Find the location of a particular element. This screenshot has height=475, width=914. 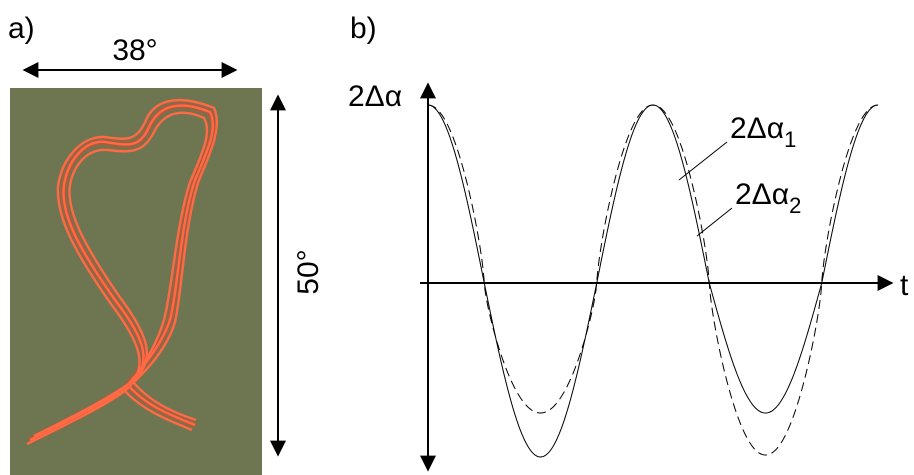

width-label: 38° is located at coordinates (134, 50).